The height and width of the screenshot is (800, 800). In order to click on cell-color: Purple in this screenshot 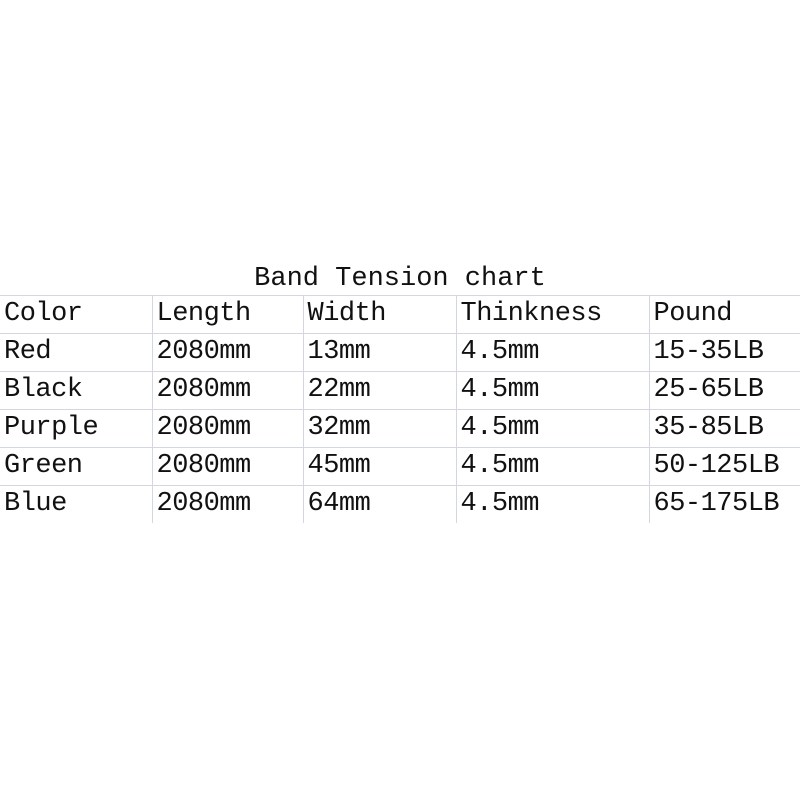, I will do `click(76, 428)`.